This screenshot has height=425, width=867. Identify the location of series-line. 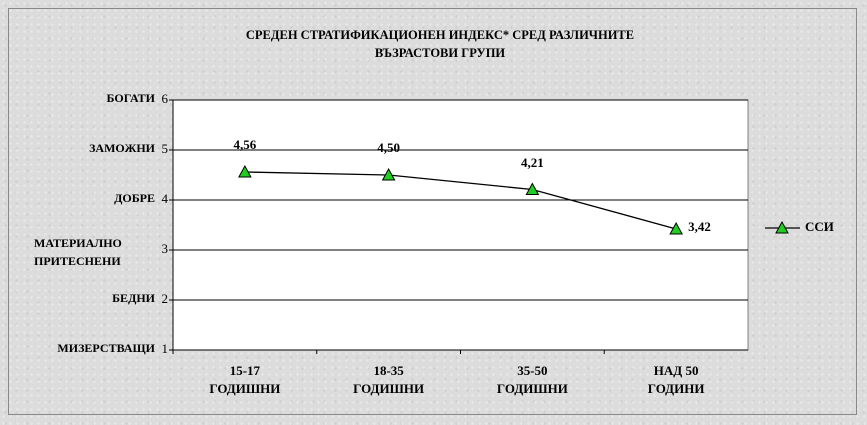
(460, 200).